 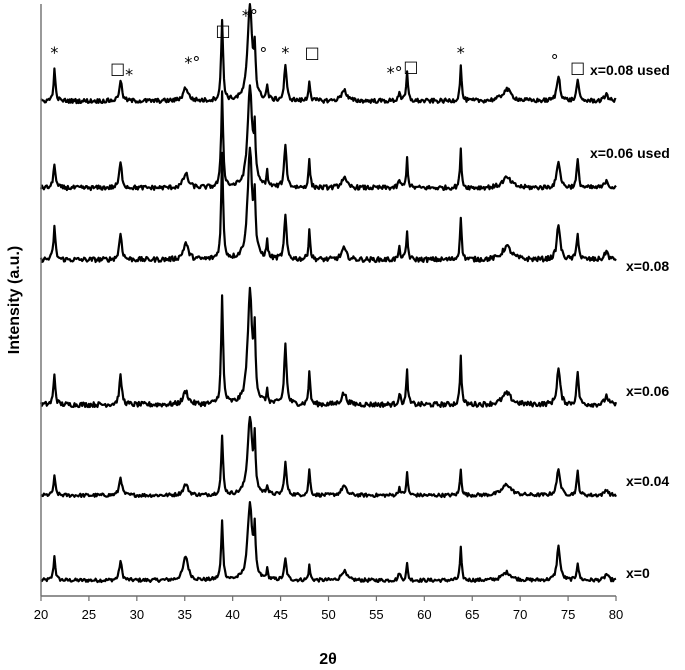 What do you see at coordinates (376, 614) in the screenshot?
I see `x-tick-label: 55` at bounding box center [376, 614].